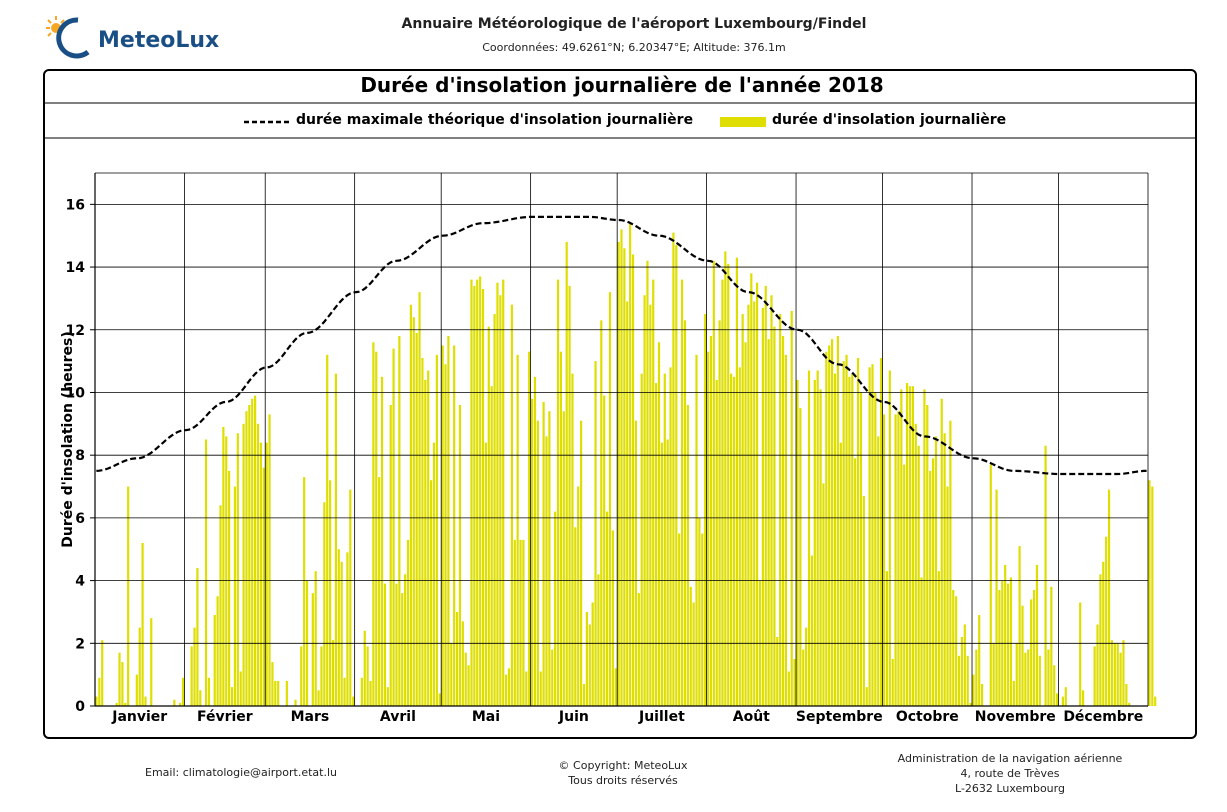 The width and height of the screenshot is (1227, 812). I want to click on footer-email: Email: climatologie@airport.etat.lu, so click(241, 772).